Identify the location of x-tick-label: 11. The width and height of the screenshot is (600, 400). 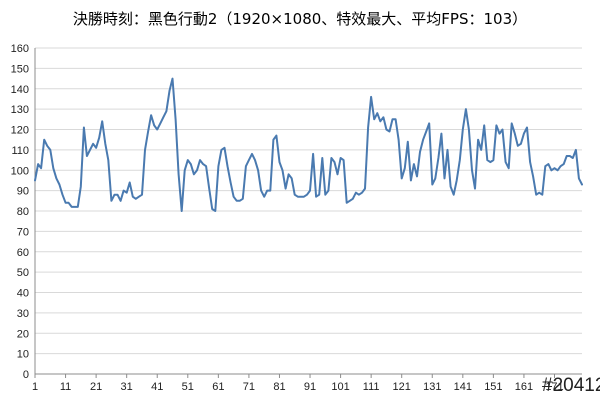
(65, 387).